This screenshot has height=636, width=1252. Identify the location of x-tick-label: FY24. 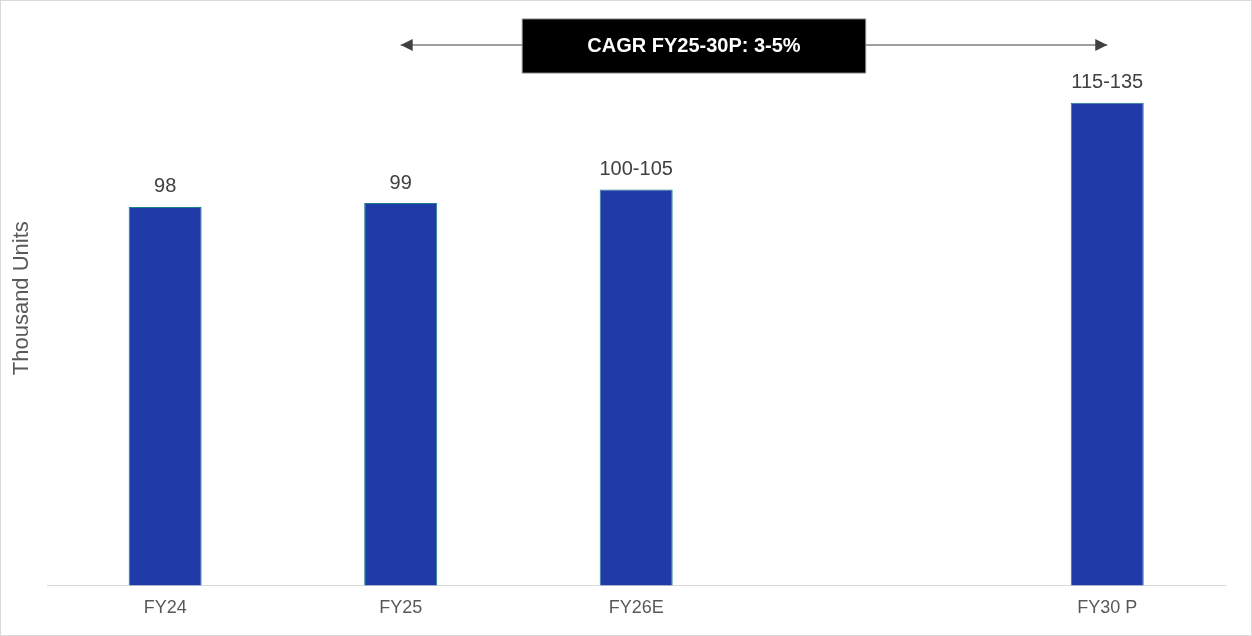
(165, 607).